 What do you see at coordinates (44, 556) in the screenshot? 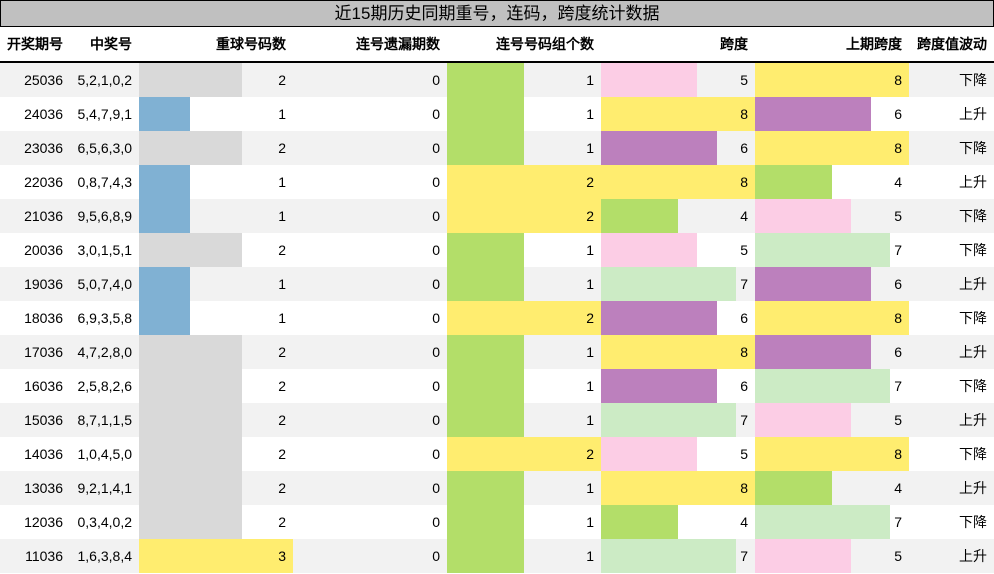
I see `cell-issue: 11036` at bounding box center [44, 556].